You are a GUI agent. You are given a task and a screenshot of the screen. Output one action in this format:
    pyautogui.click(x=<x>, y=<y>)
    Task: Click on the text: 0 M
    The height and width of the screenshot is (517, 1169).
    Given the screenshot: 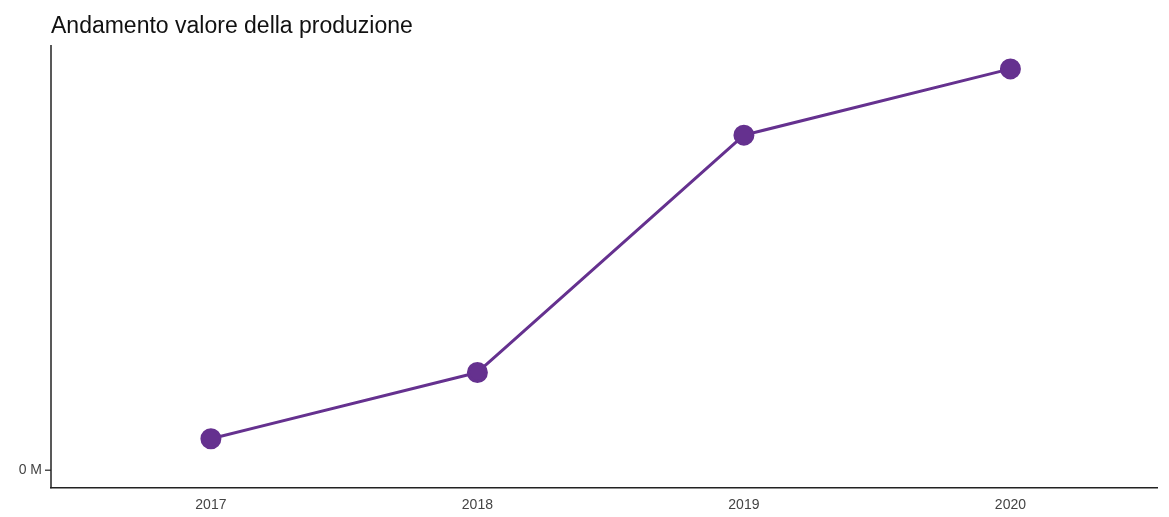 What is the action you would take?
    pyautogui.click(x=30, y=469)
    